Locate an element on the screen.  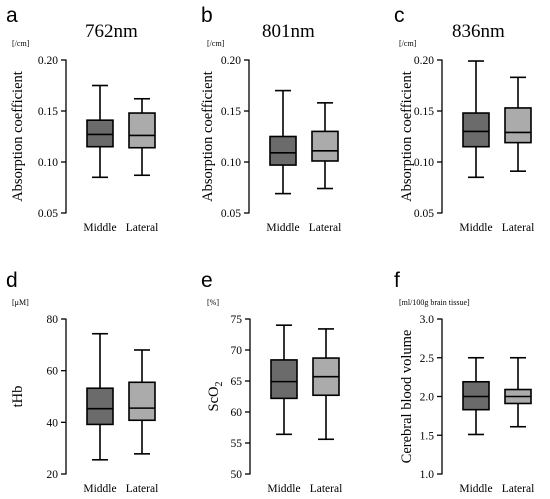
y-tick-label: 75 is located at coordinates (237, 320).